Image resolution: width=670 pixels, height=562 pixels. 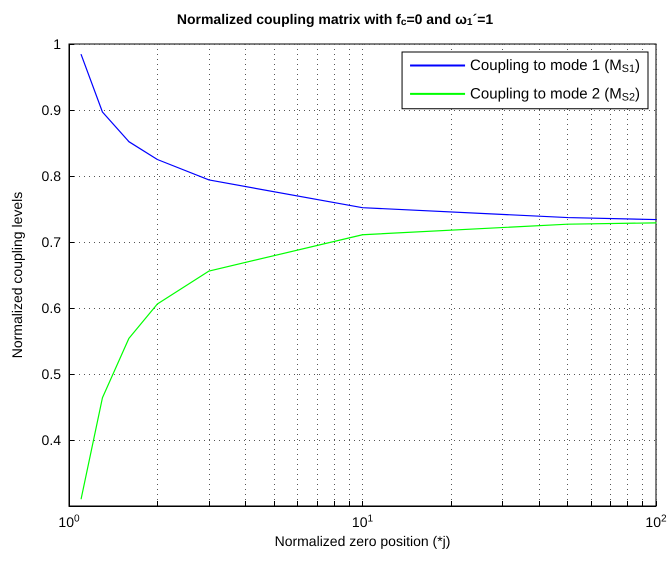 What do you see at coordinates (57, 44) in the screenshot?
I see `y-tick-label: 1` at bounding box center [57, 44].